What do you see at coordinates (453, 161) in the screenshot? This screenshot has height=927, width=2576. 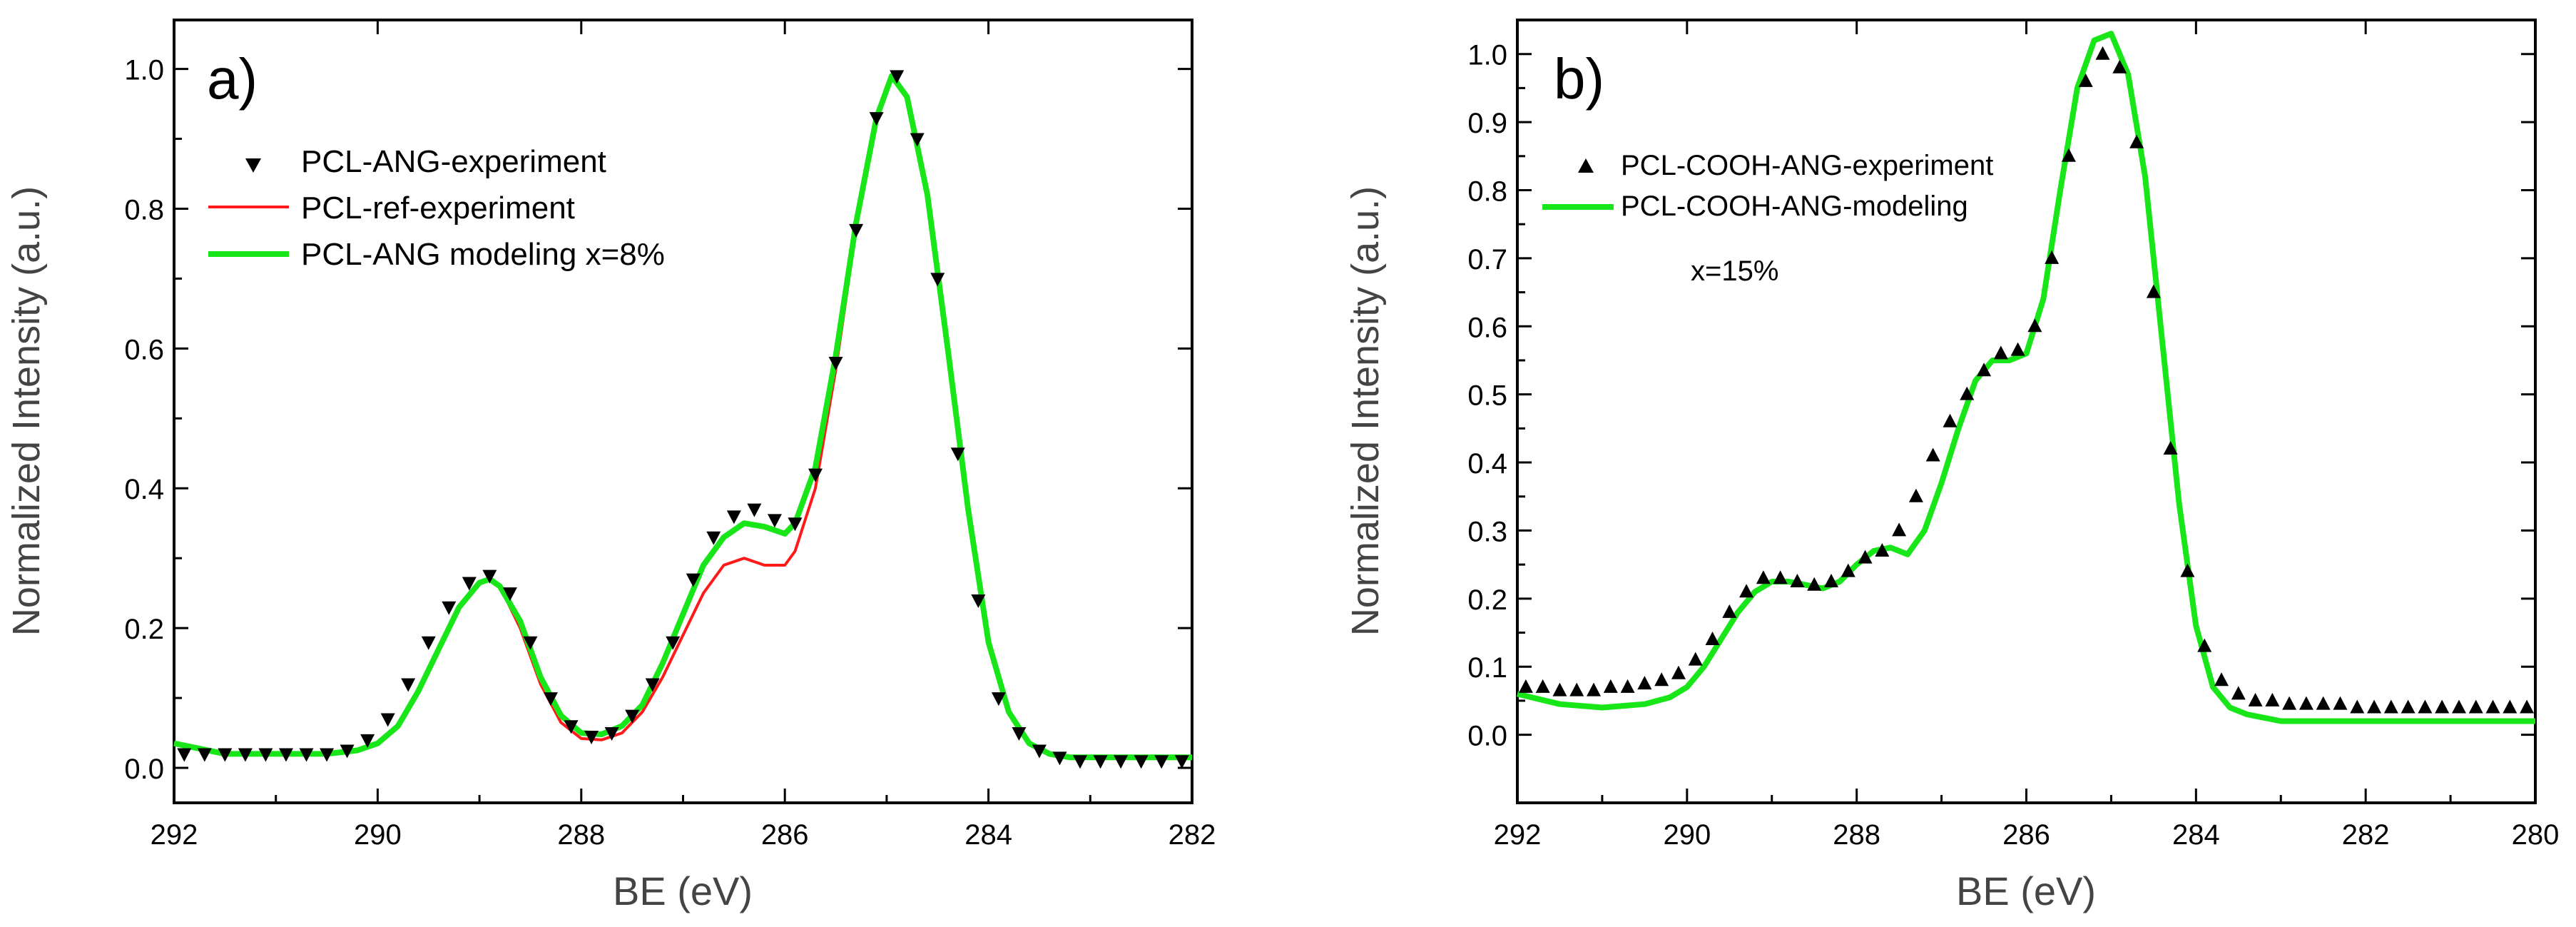 I see `legend-label-pcl-ang-experiment: PCL-ANG-experiment` at bounding box center [453, 161].